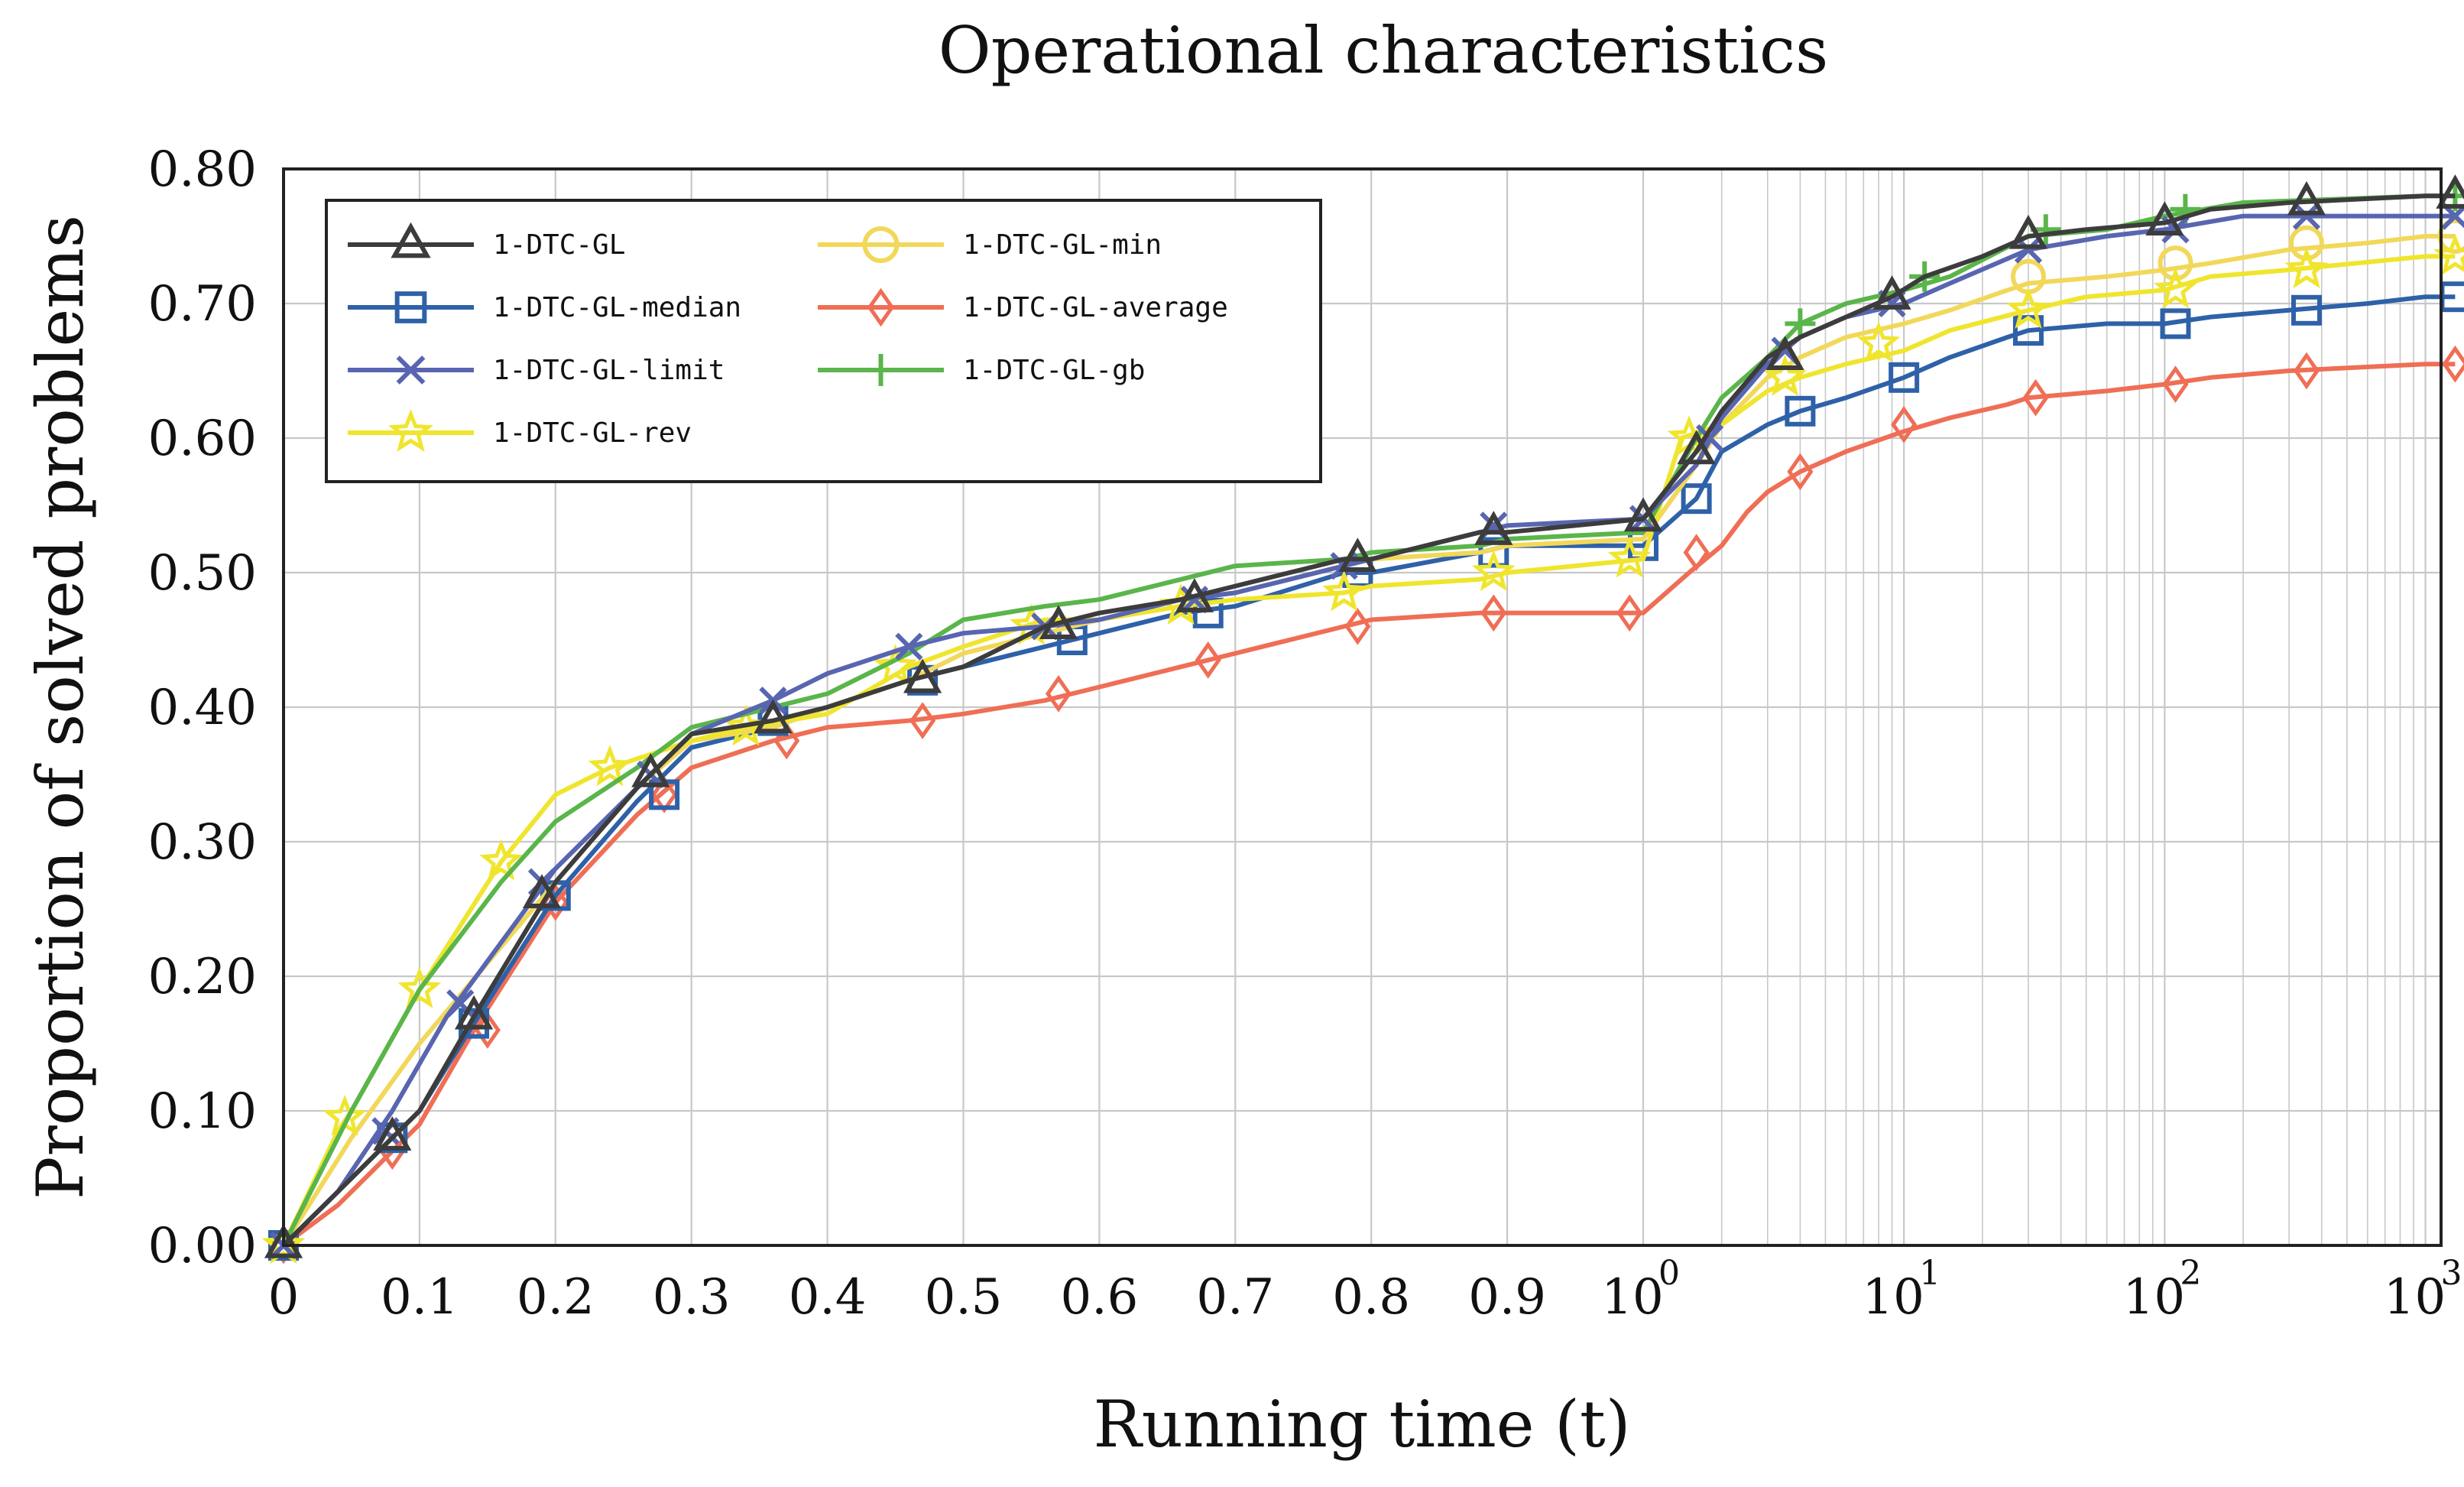  I want to click on x-tick-label: 0.4, so click(828, 1297).